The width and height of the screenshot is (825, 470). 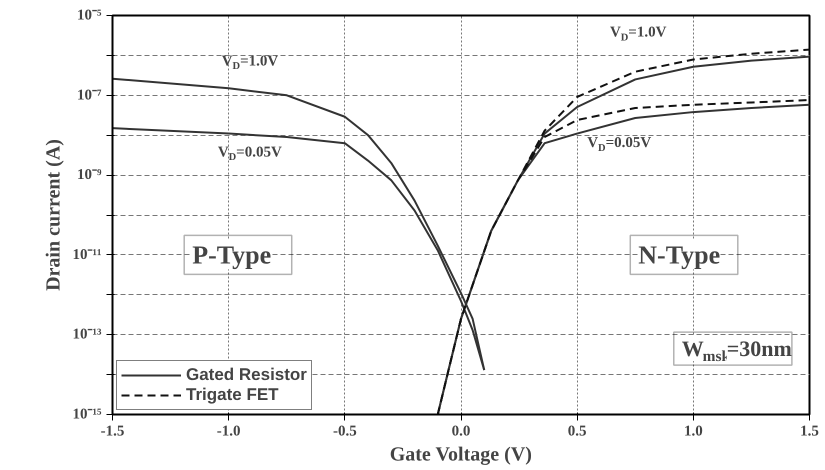 What do you see at coordinates (344, 432) in the screenshot?
I see `x-tick-label: -0.5` at bounding box center [344, 432].